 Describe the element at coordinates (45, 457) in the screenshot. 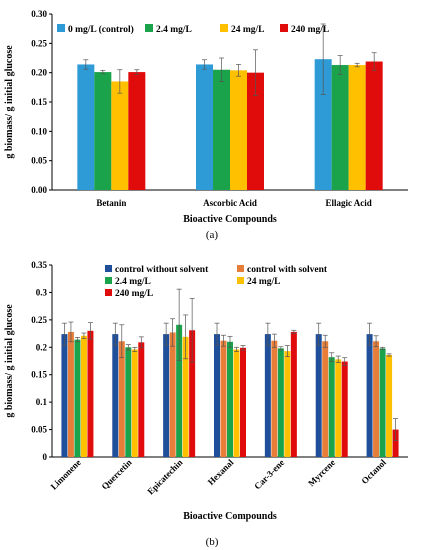

I see `y-tick-label: 0` at that location.